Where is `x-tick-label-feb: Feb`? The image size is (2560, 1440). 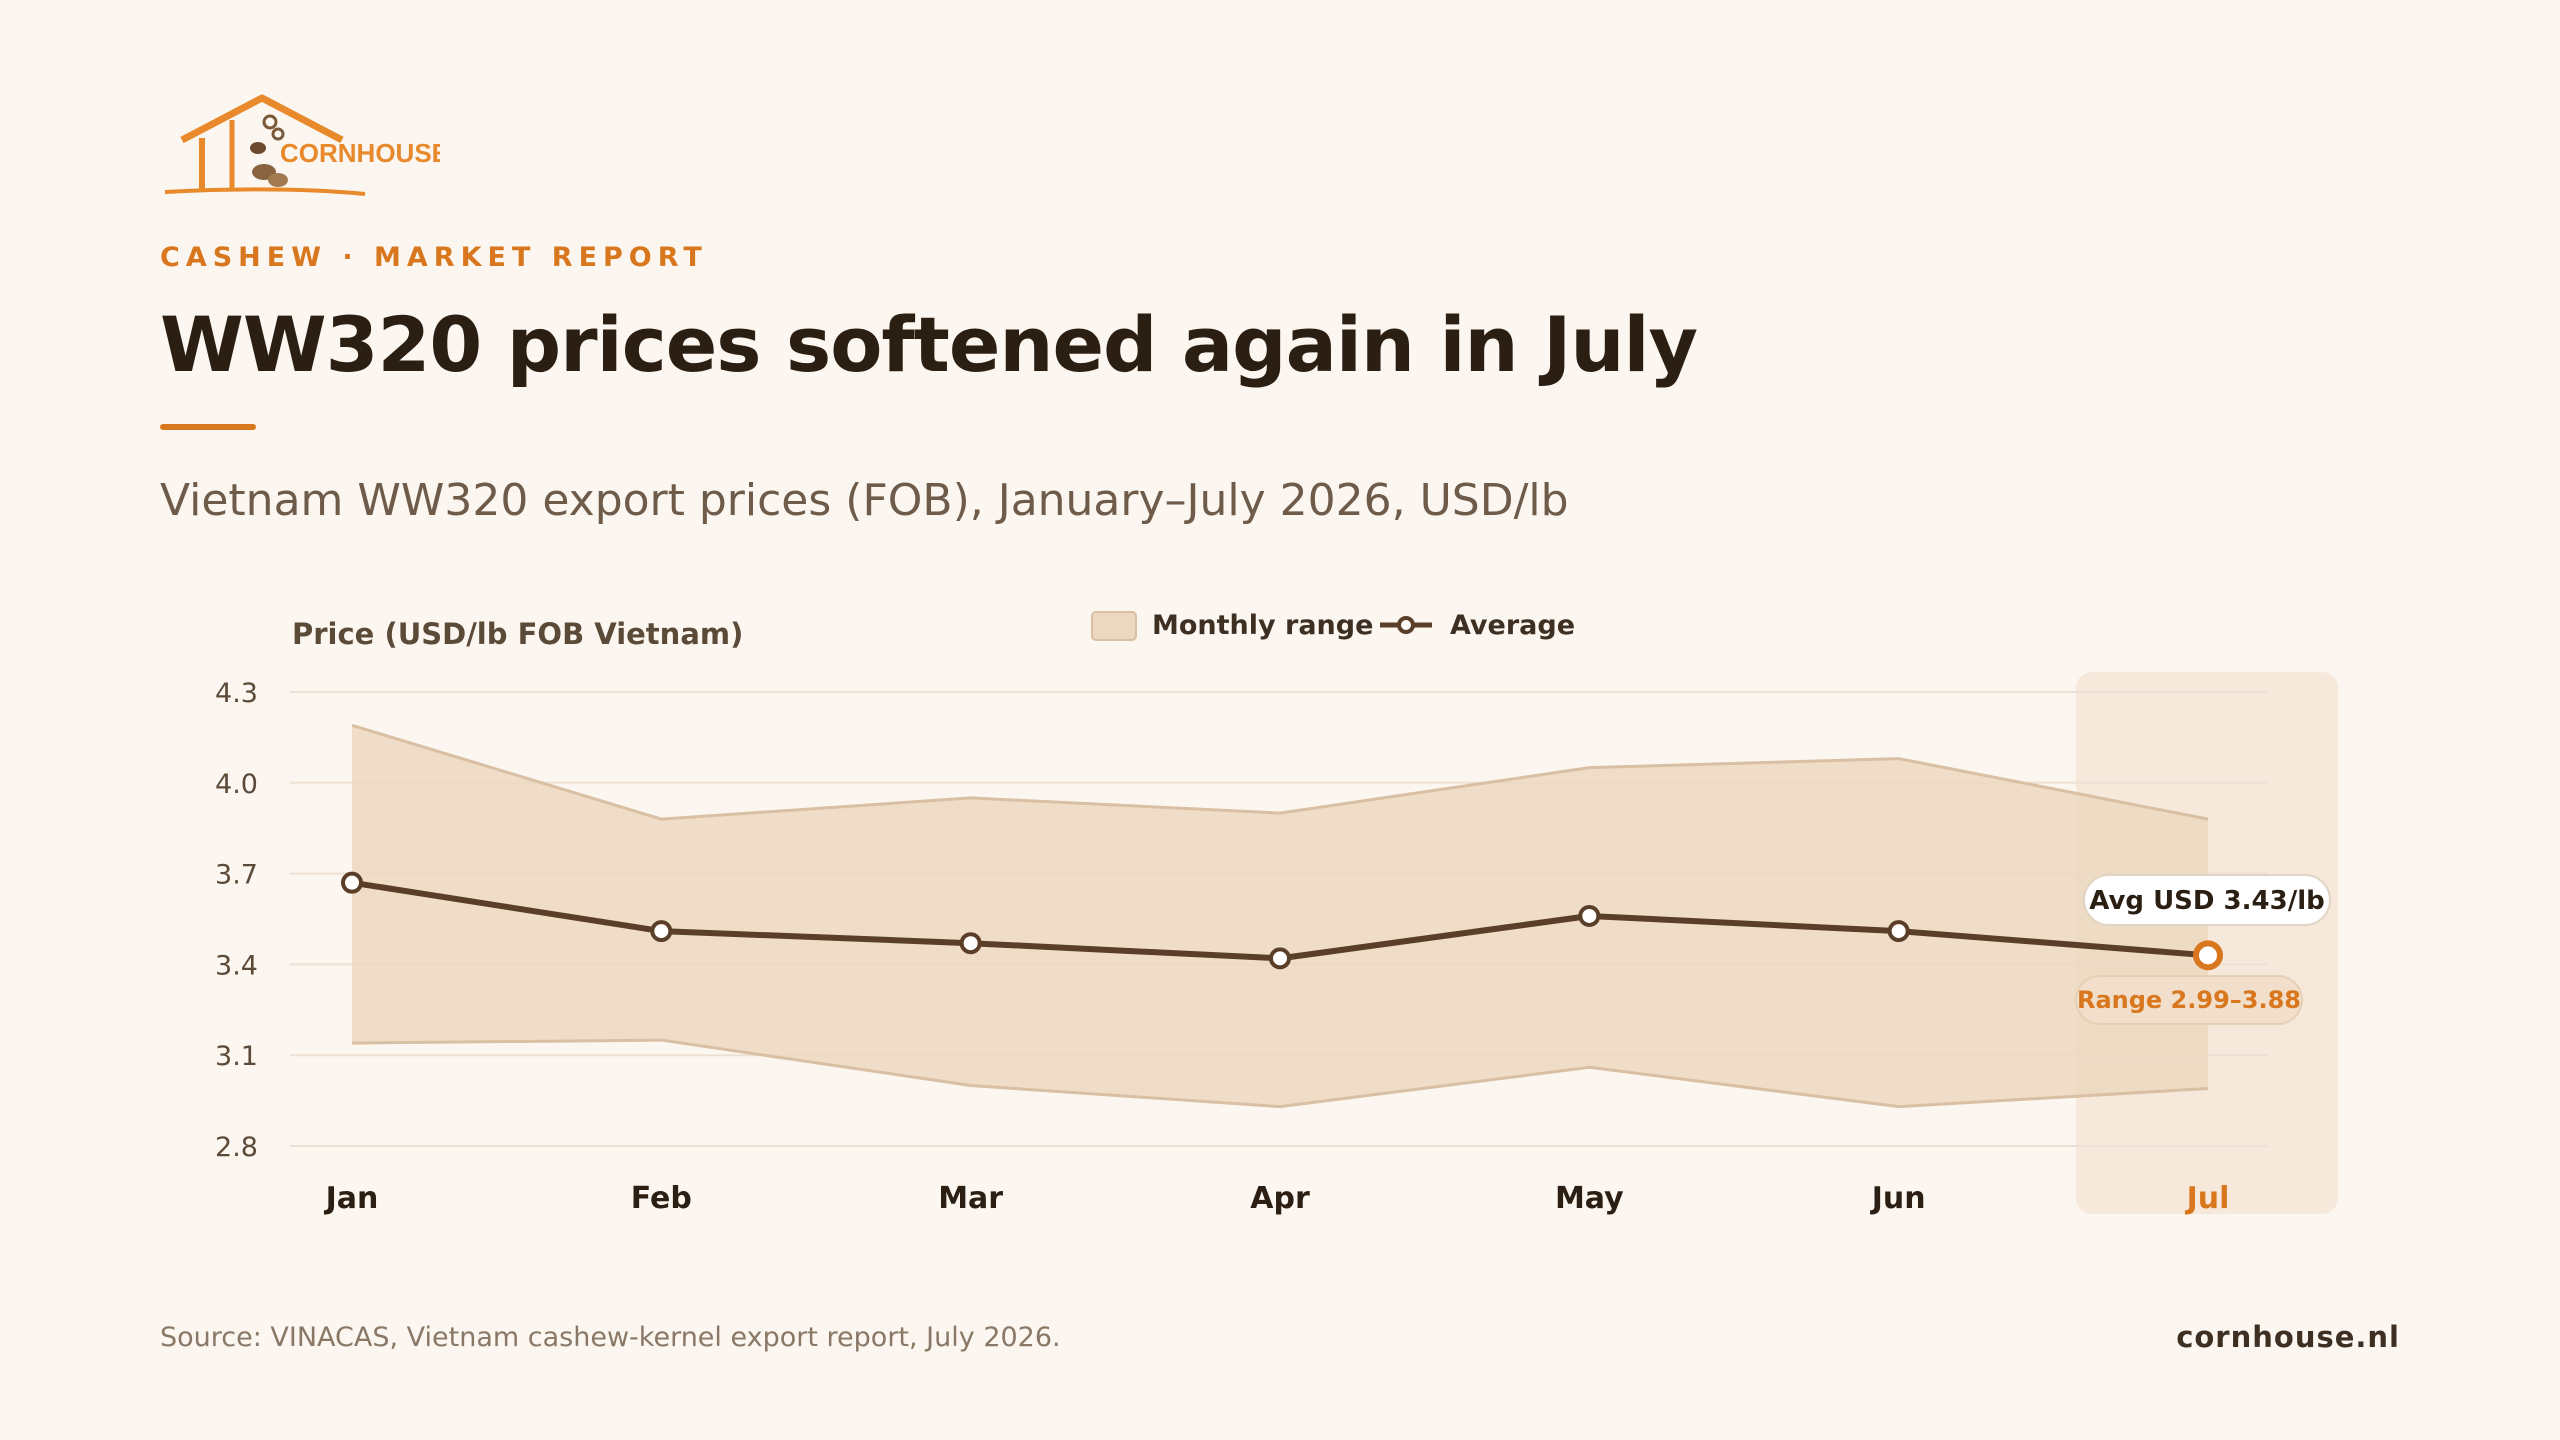 x-tick-label-feb: Feb is located at coordinates (661, 1198).